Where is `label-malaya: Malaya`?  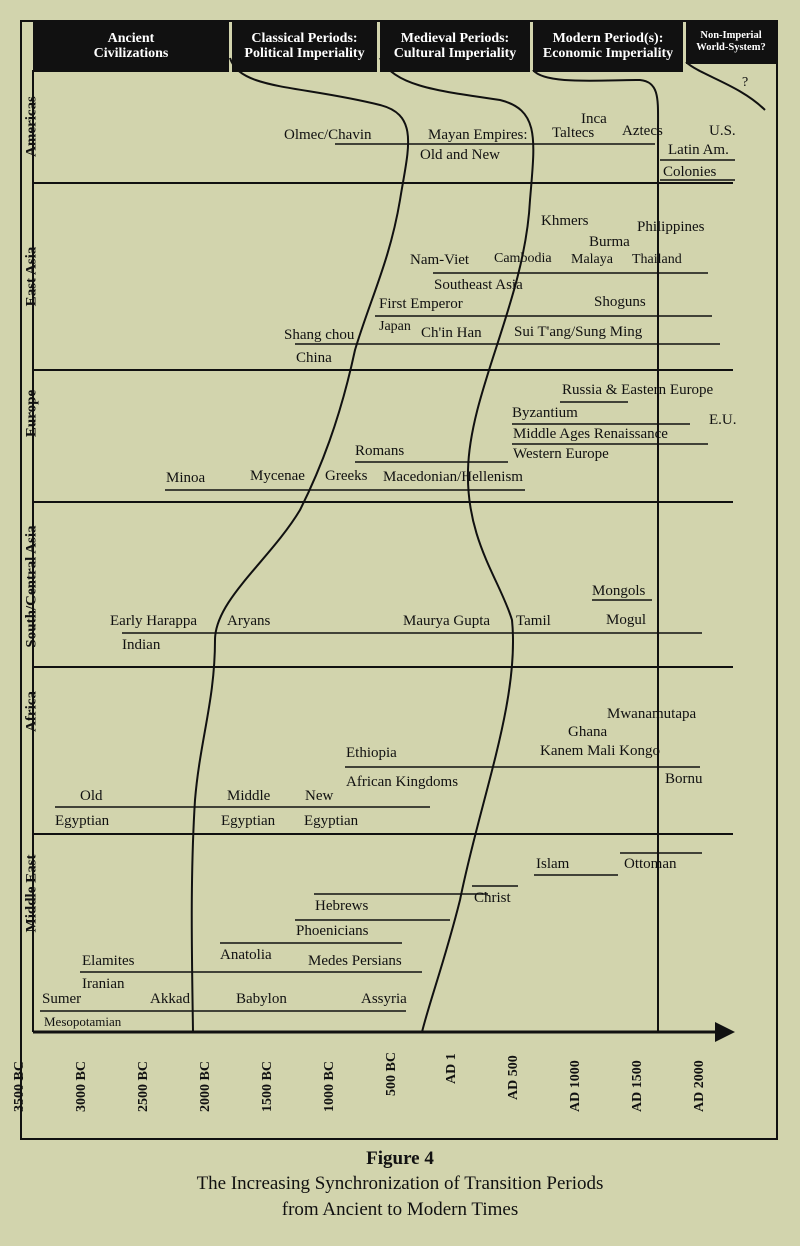
label-malaya: Malaya is located at coordinates (592, 259).